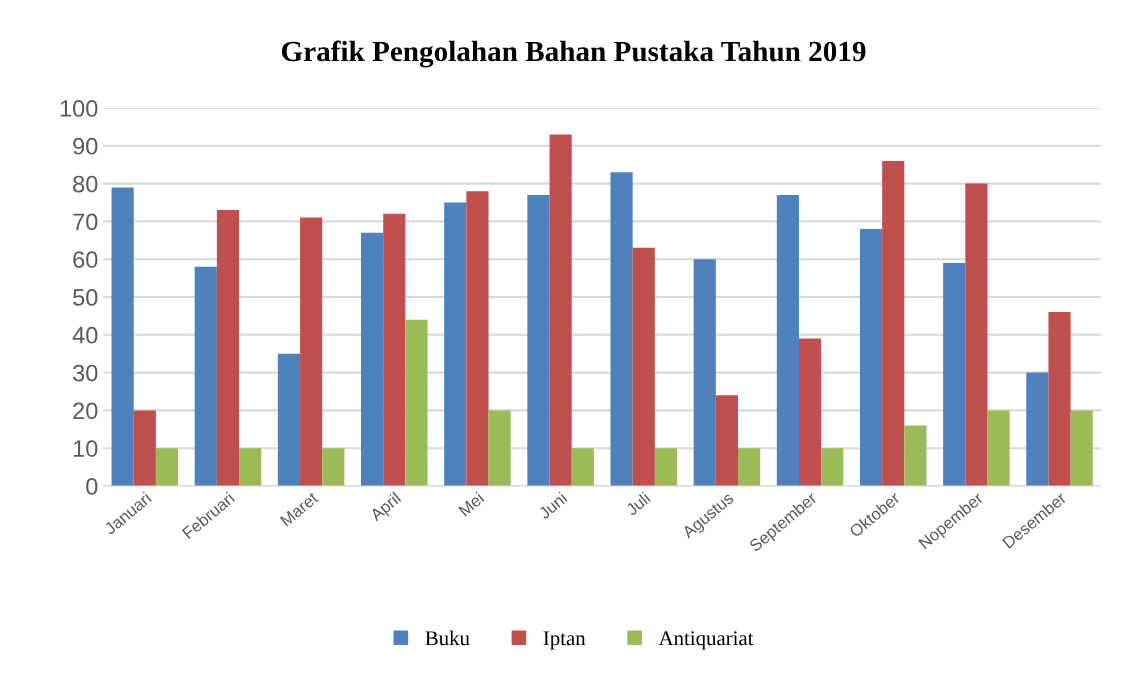 The width and height of the screenshot is (1147, 675). Describe the element at coordinates (85, 222) in the screenshot. I see `y-tick-label: 70` at that location.